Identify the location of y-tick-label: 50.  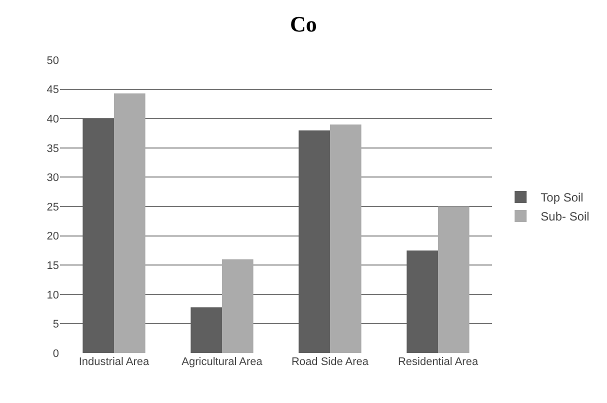
(52, 60).